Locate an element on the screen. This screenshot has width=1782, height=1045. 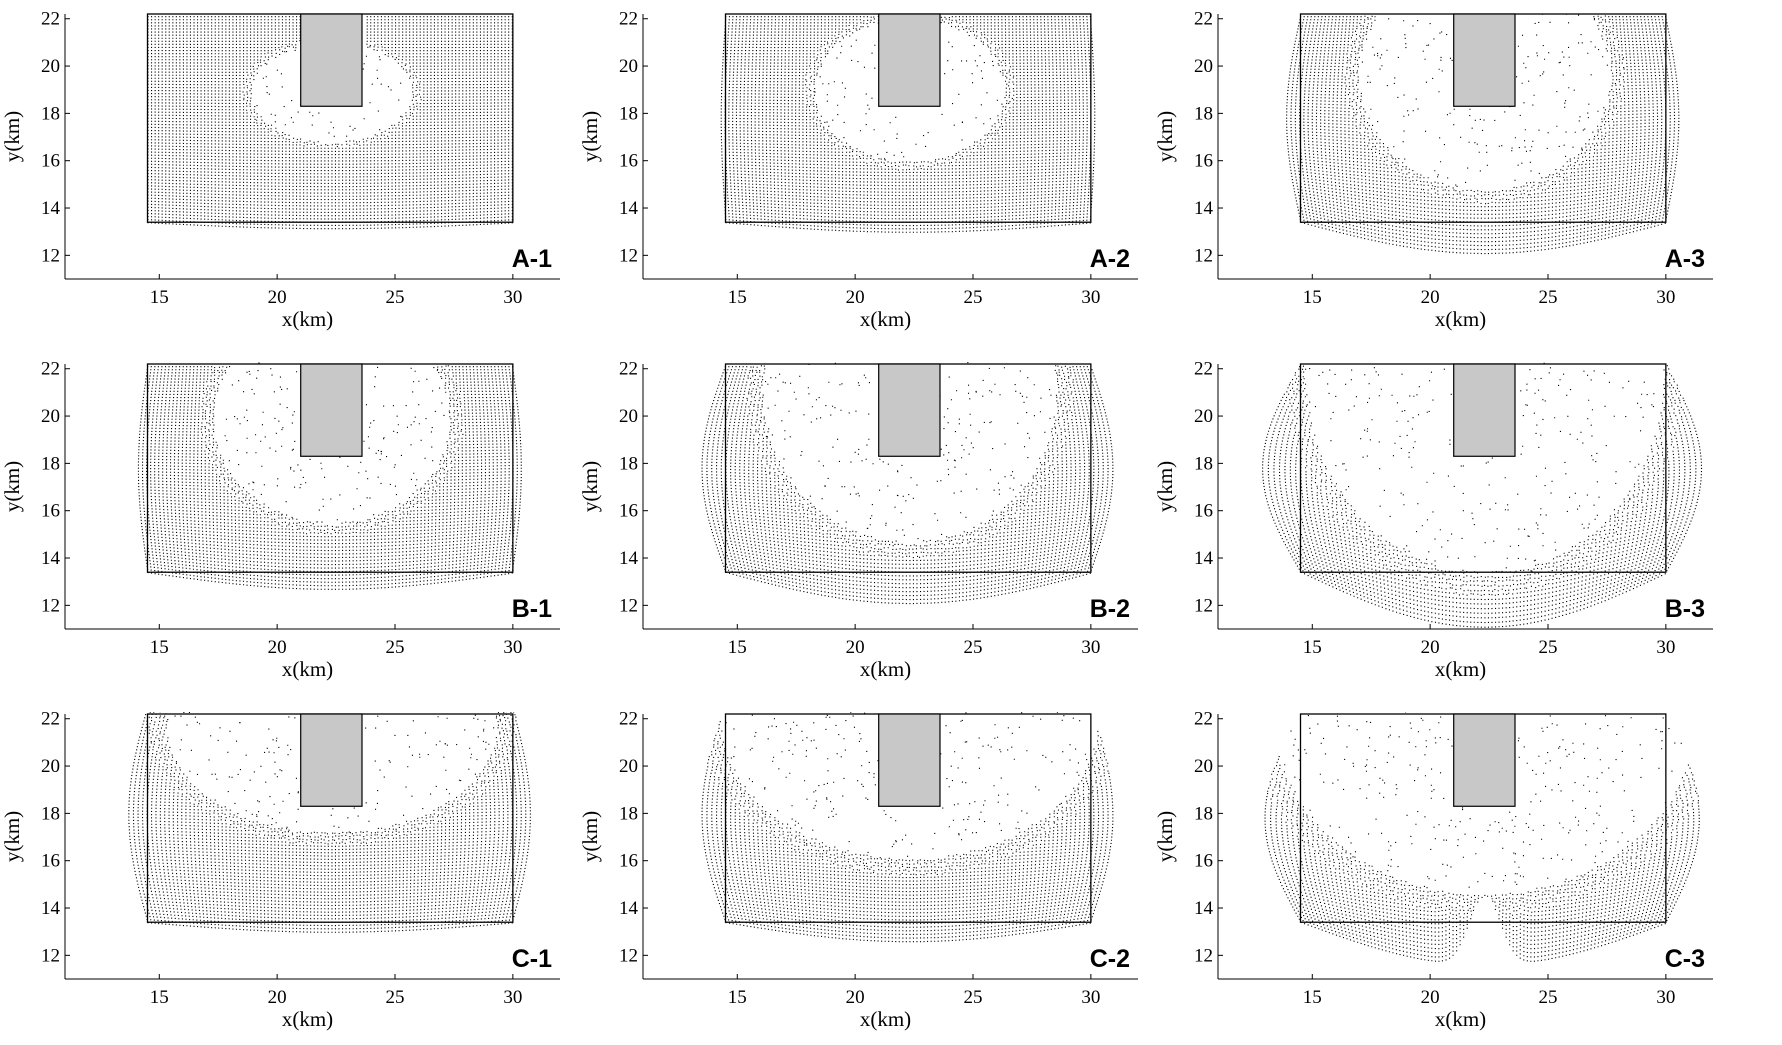
panel-A-1: 15 20 25 30 12 14 16 18 20 22 x(km) y(km) A-1 is located at coordinates (280, 170).